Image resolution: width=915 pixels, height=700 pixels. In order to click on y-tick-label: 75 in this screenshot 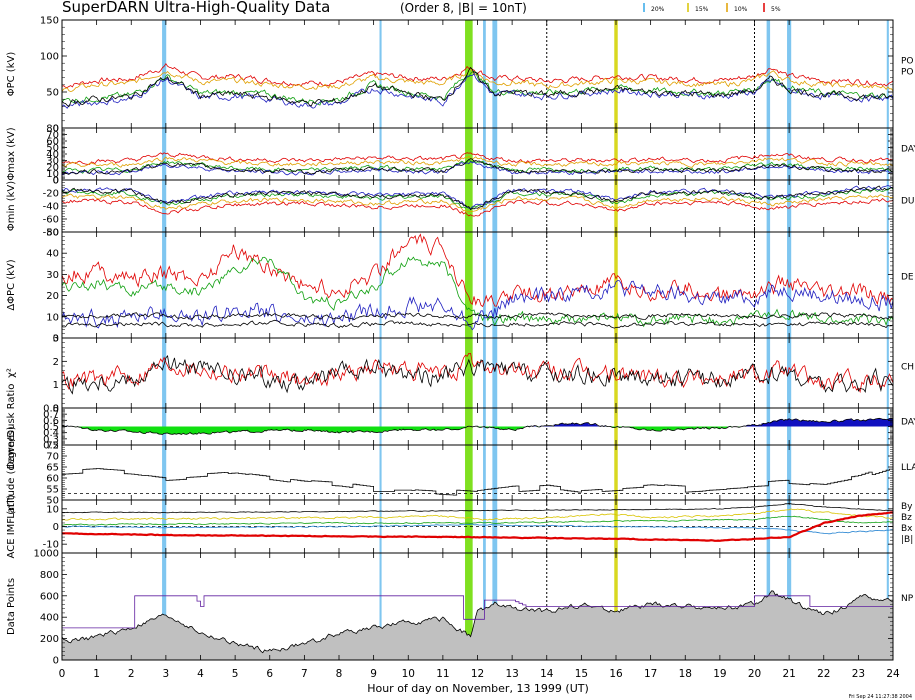, I will do `click(52, 446)`.